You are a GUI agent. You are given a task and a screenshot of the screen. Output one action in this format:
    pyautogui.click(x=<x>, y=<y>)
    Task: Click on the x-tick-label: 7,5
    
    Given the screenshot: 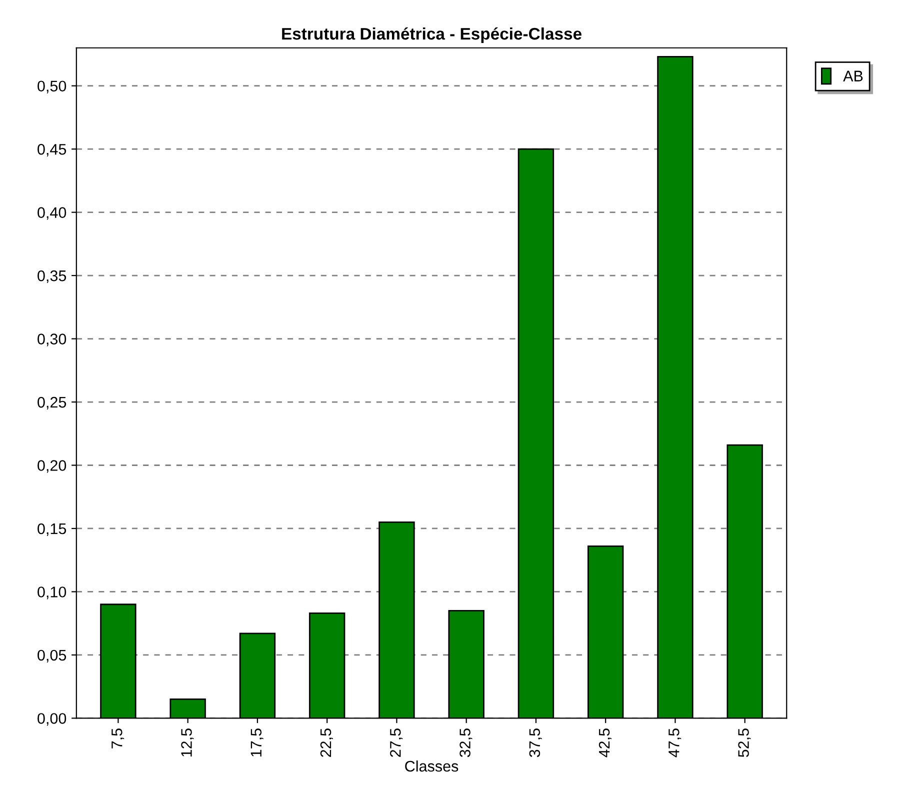 What is the action you would take?
    pyautogui.click(x=118, y=738)
    